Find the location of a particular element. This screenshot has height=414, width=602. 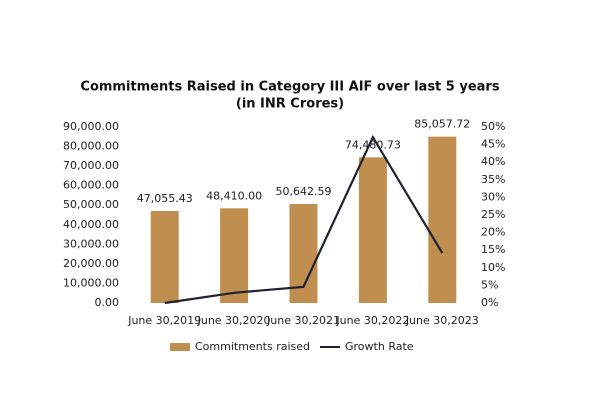

data-label: 50,642.59 is located at coordinates (304, 191).